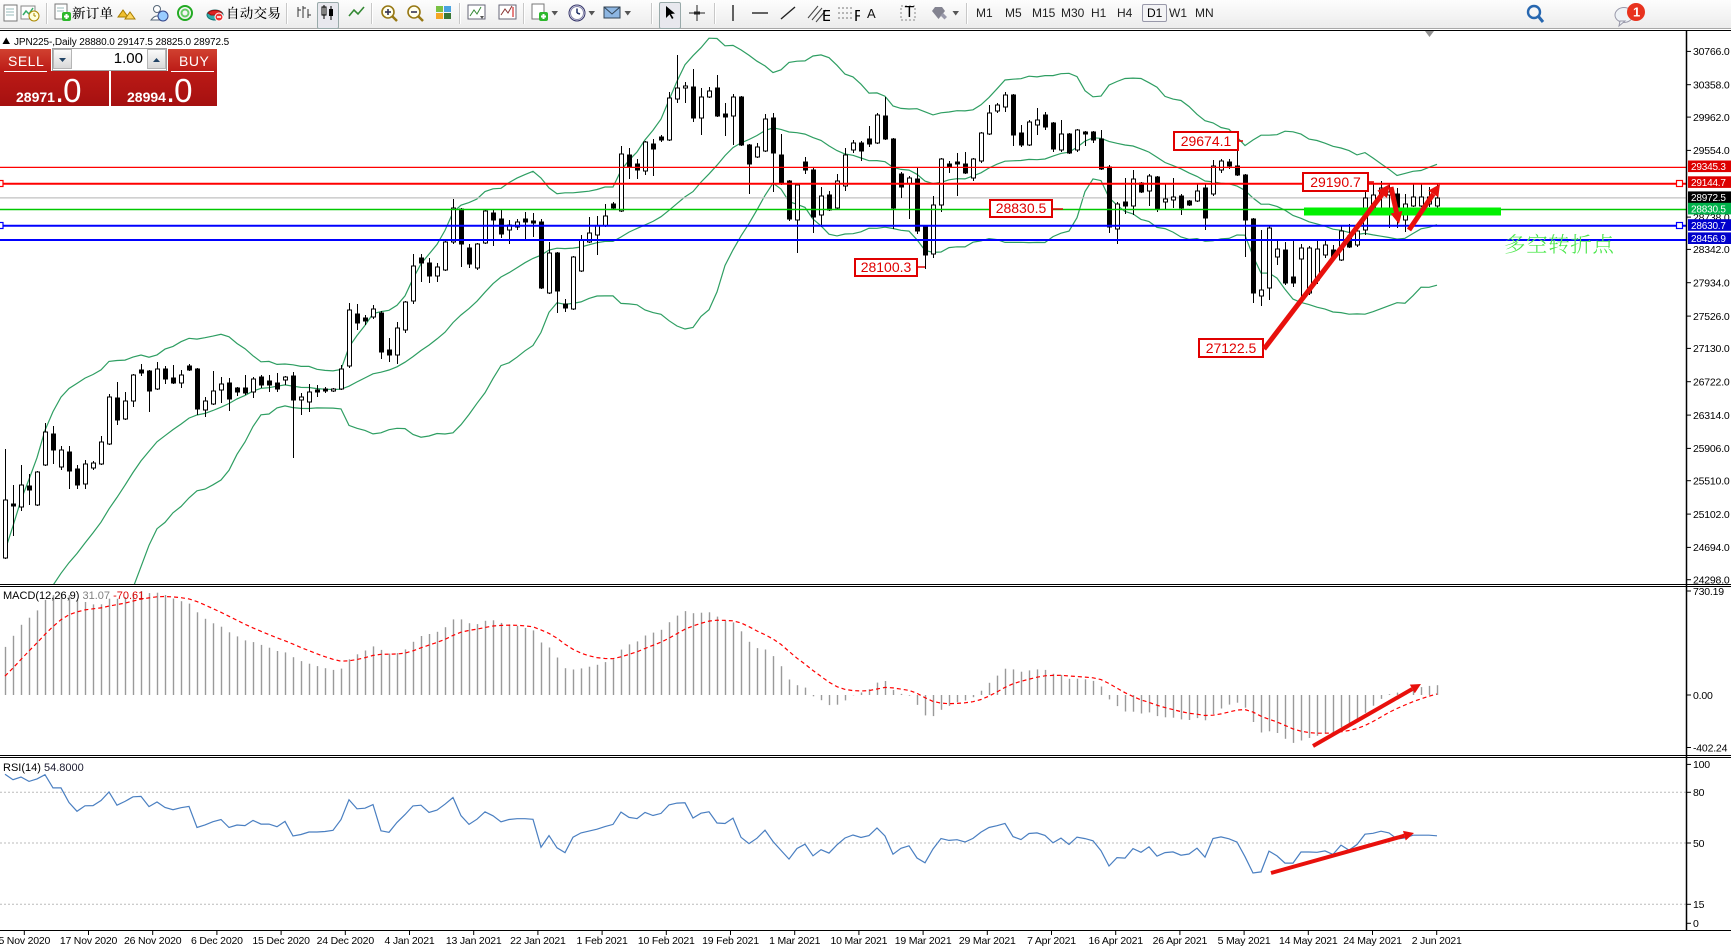 Image resolution: width=1731 pixels, height=951 pixels. What do you see at coordinates (346, 941) in the screenshot?
I see `svg-text: 24 Dec 2020` at bounding box center [346, 941].